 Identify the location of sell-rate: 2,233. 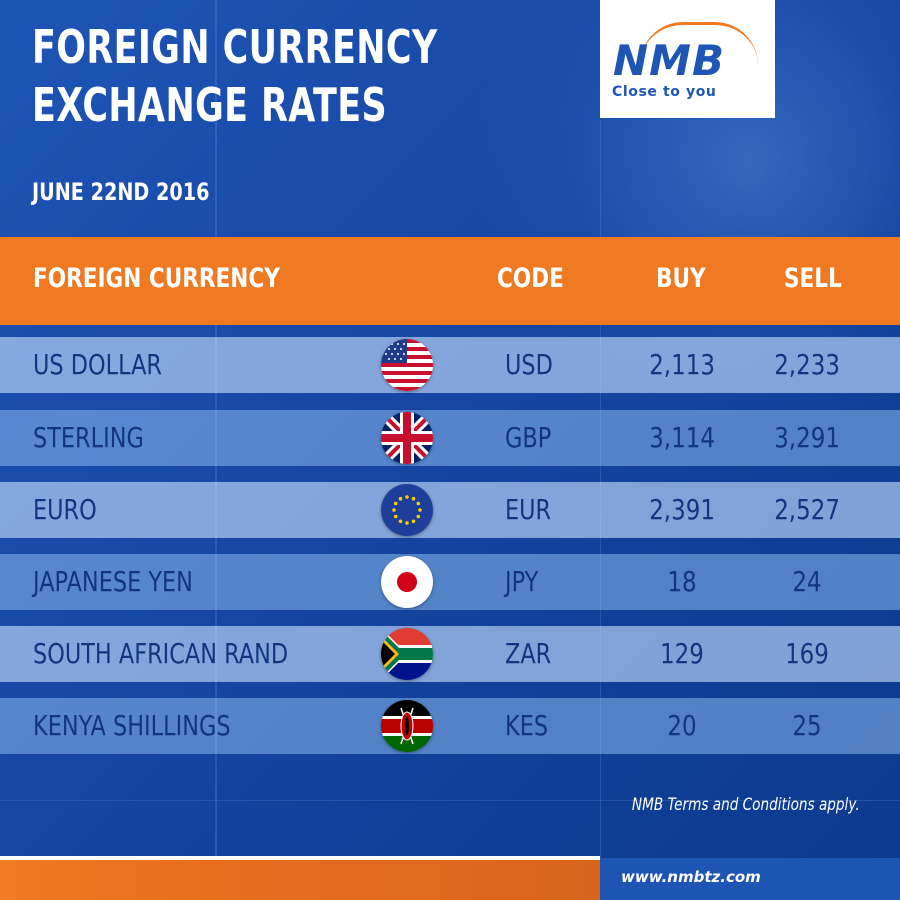
(807, 364).